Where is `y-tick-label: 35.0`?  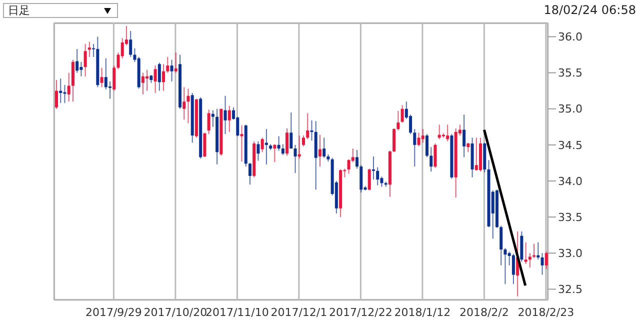 y-tick-label: 35.0 is located at coordinates (570, 109).